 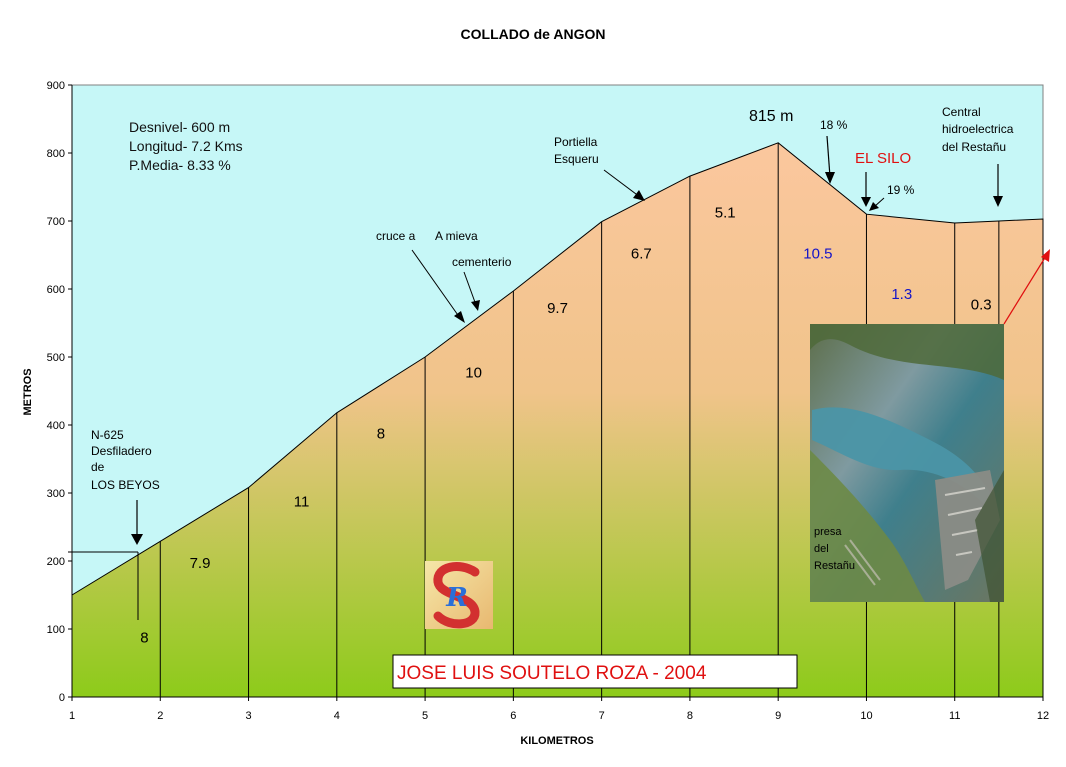 I want to click on gradient-label-8: 5.1, so click(x=725, y=213).